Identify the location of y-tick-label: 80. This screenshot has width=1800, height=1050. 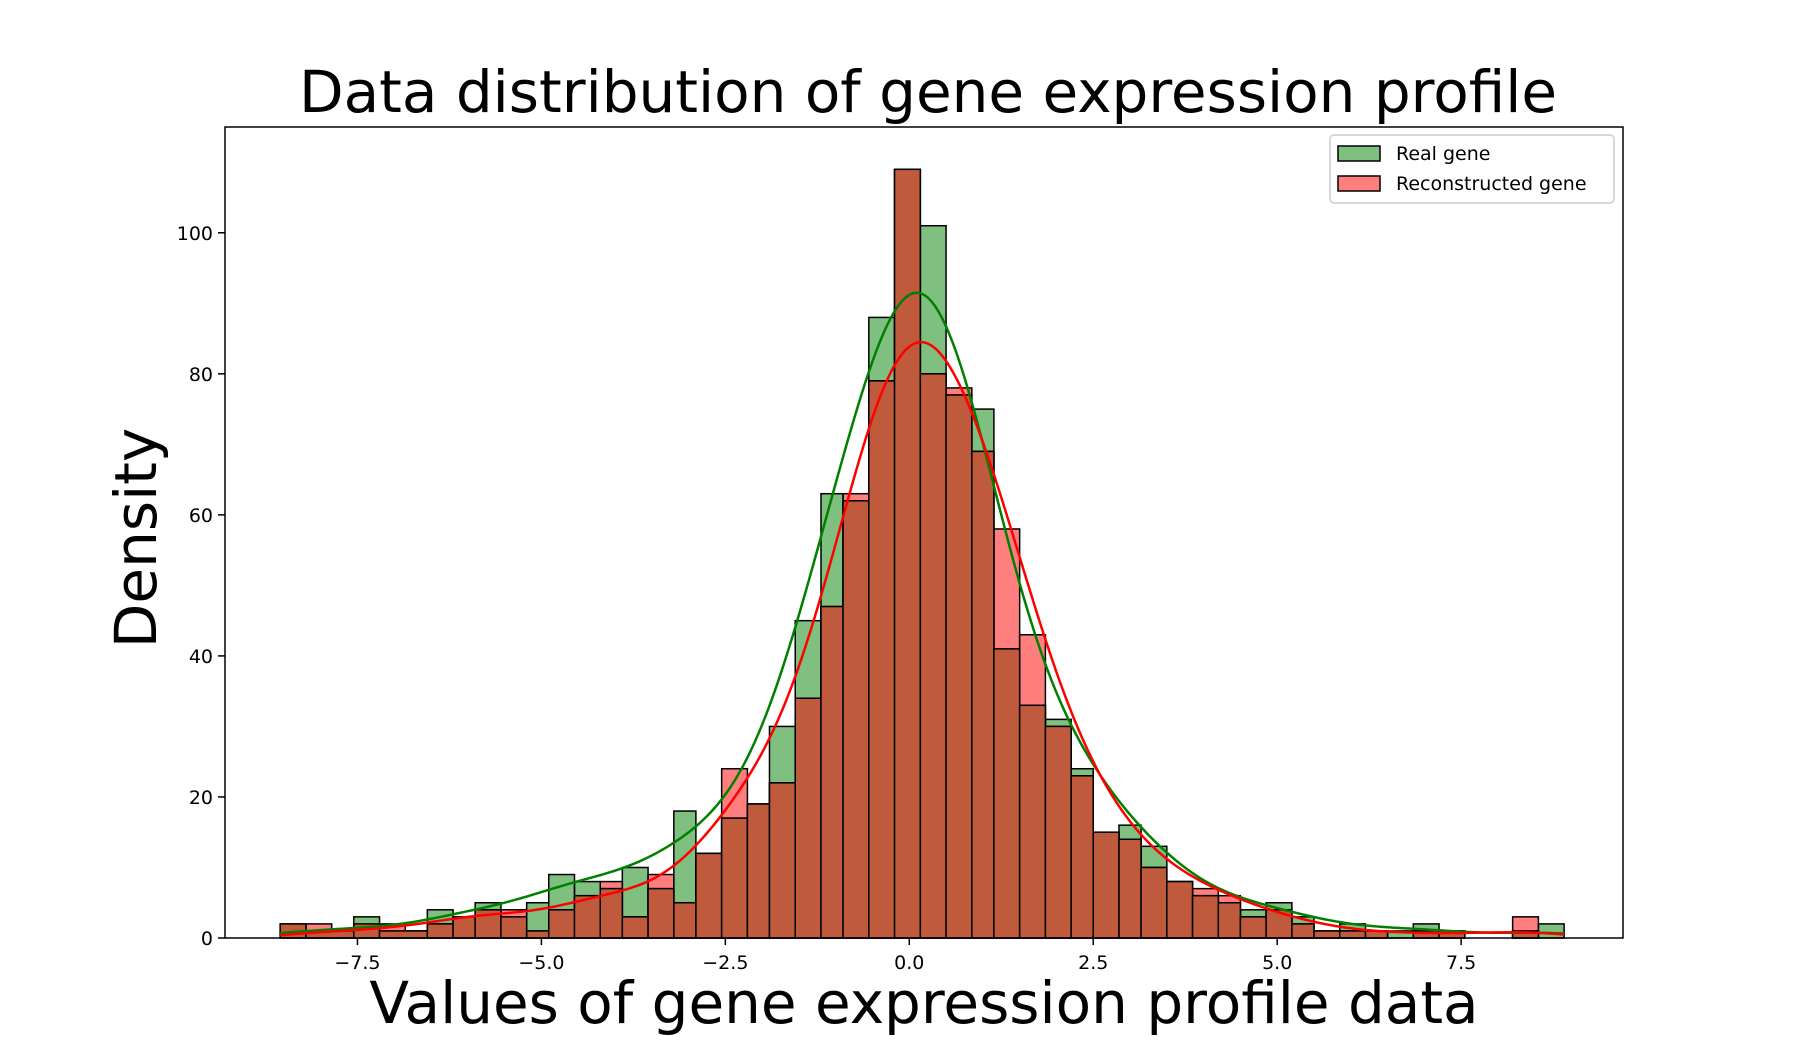
(201, 375).